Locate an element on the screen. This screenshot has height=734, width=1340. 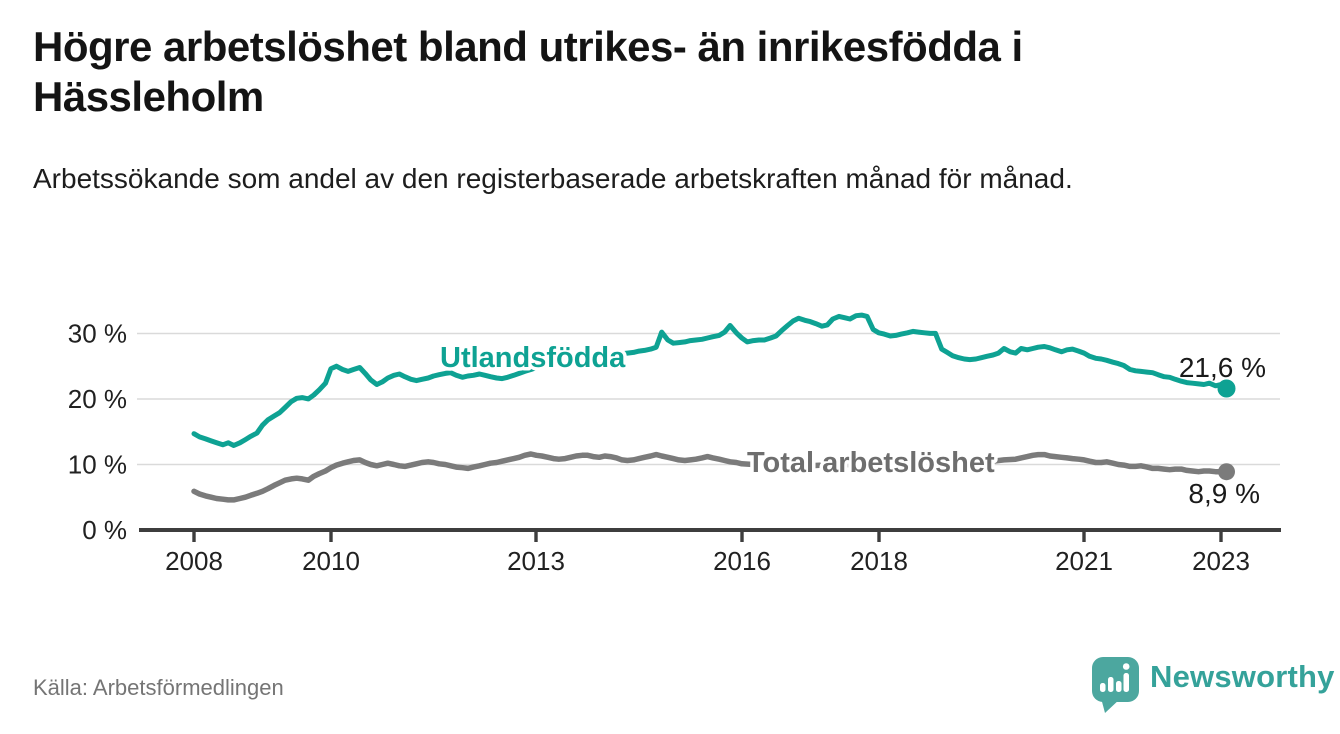
total-end-dot is located at coordinates (1226, 472).